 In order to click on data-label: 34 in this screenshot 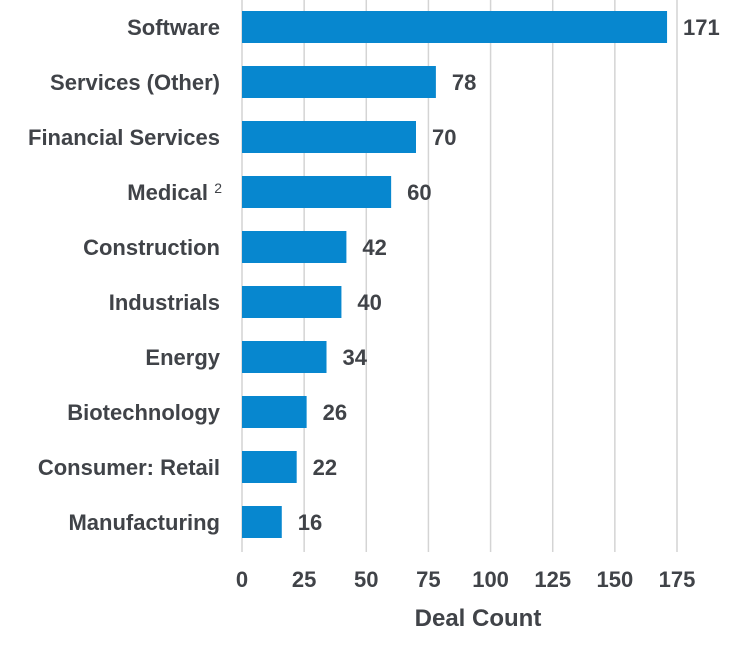, I will do `click(355, 357)`.